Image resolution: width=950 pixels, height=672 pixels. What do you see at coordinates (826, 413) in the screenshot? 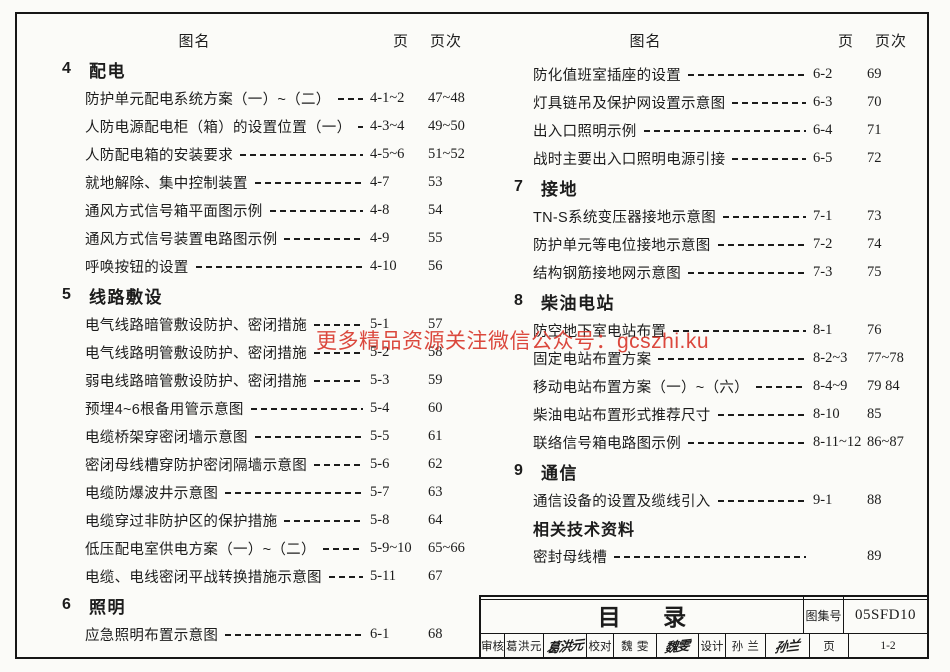
I see `entry-page: 8-10` at bounding box center [826, 413].